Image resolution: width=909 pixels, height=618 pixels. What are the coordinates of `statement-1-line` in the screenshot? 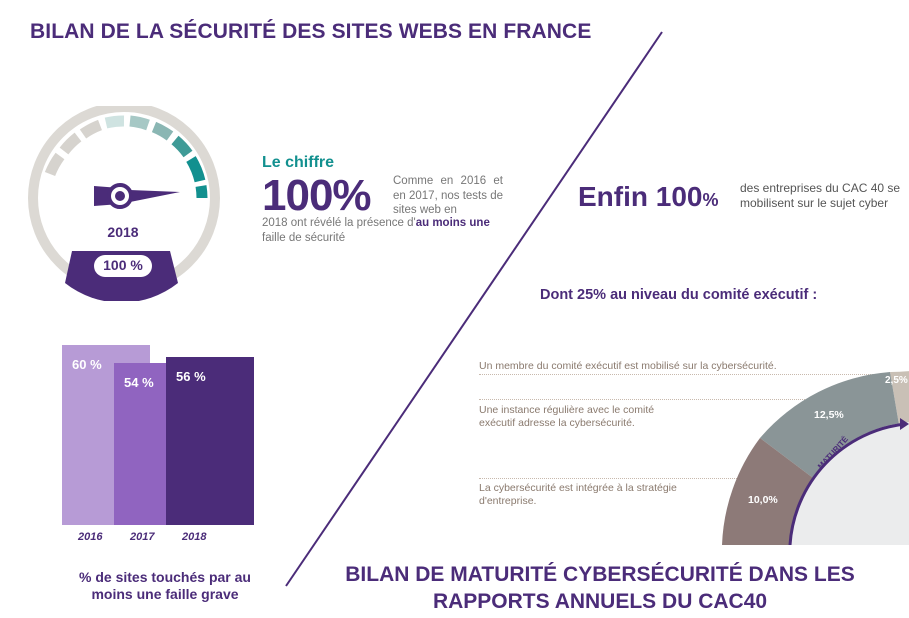 It's located at (679, 374).